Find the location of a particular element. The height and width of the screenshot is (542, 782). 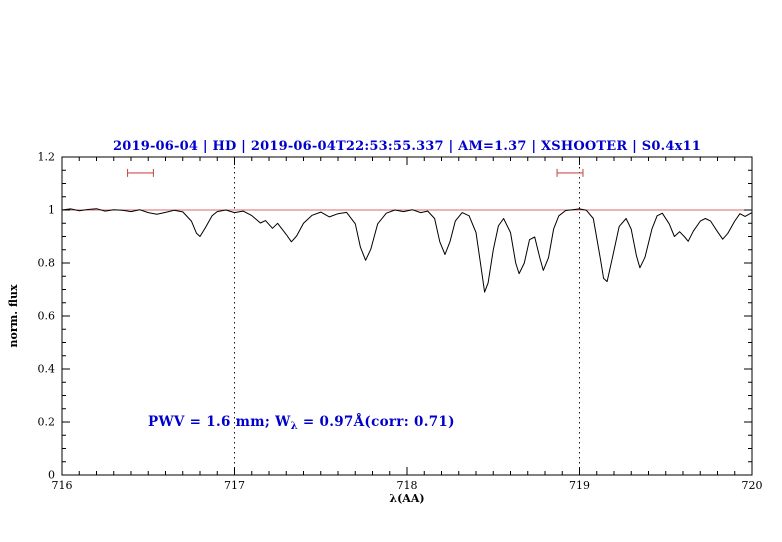

x-tick-labels: 716 717 718 719 720 is located at coordinates (407, 485).